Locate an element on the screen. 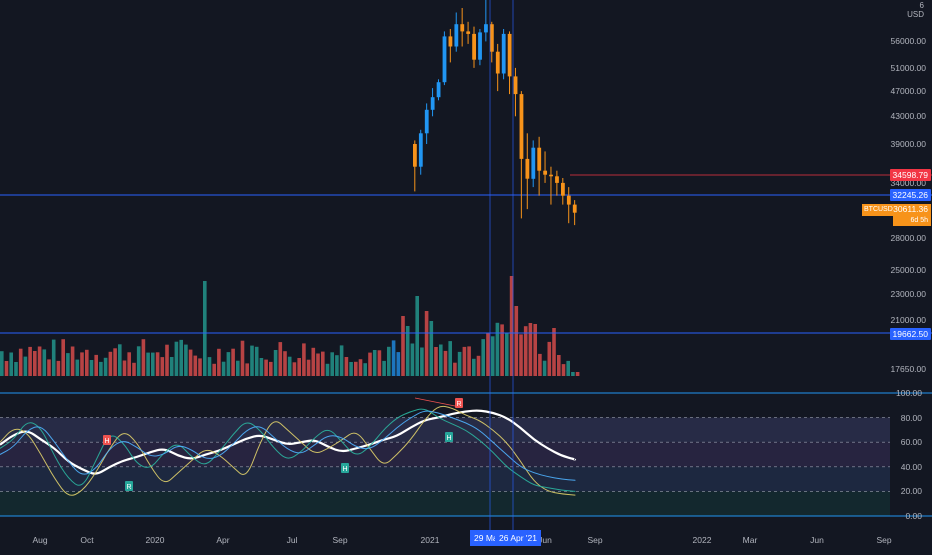  osc-axis-label: 100.00 is located at coordinates (909, 393).